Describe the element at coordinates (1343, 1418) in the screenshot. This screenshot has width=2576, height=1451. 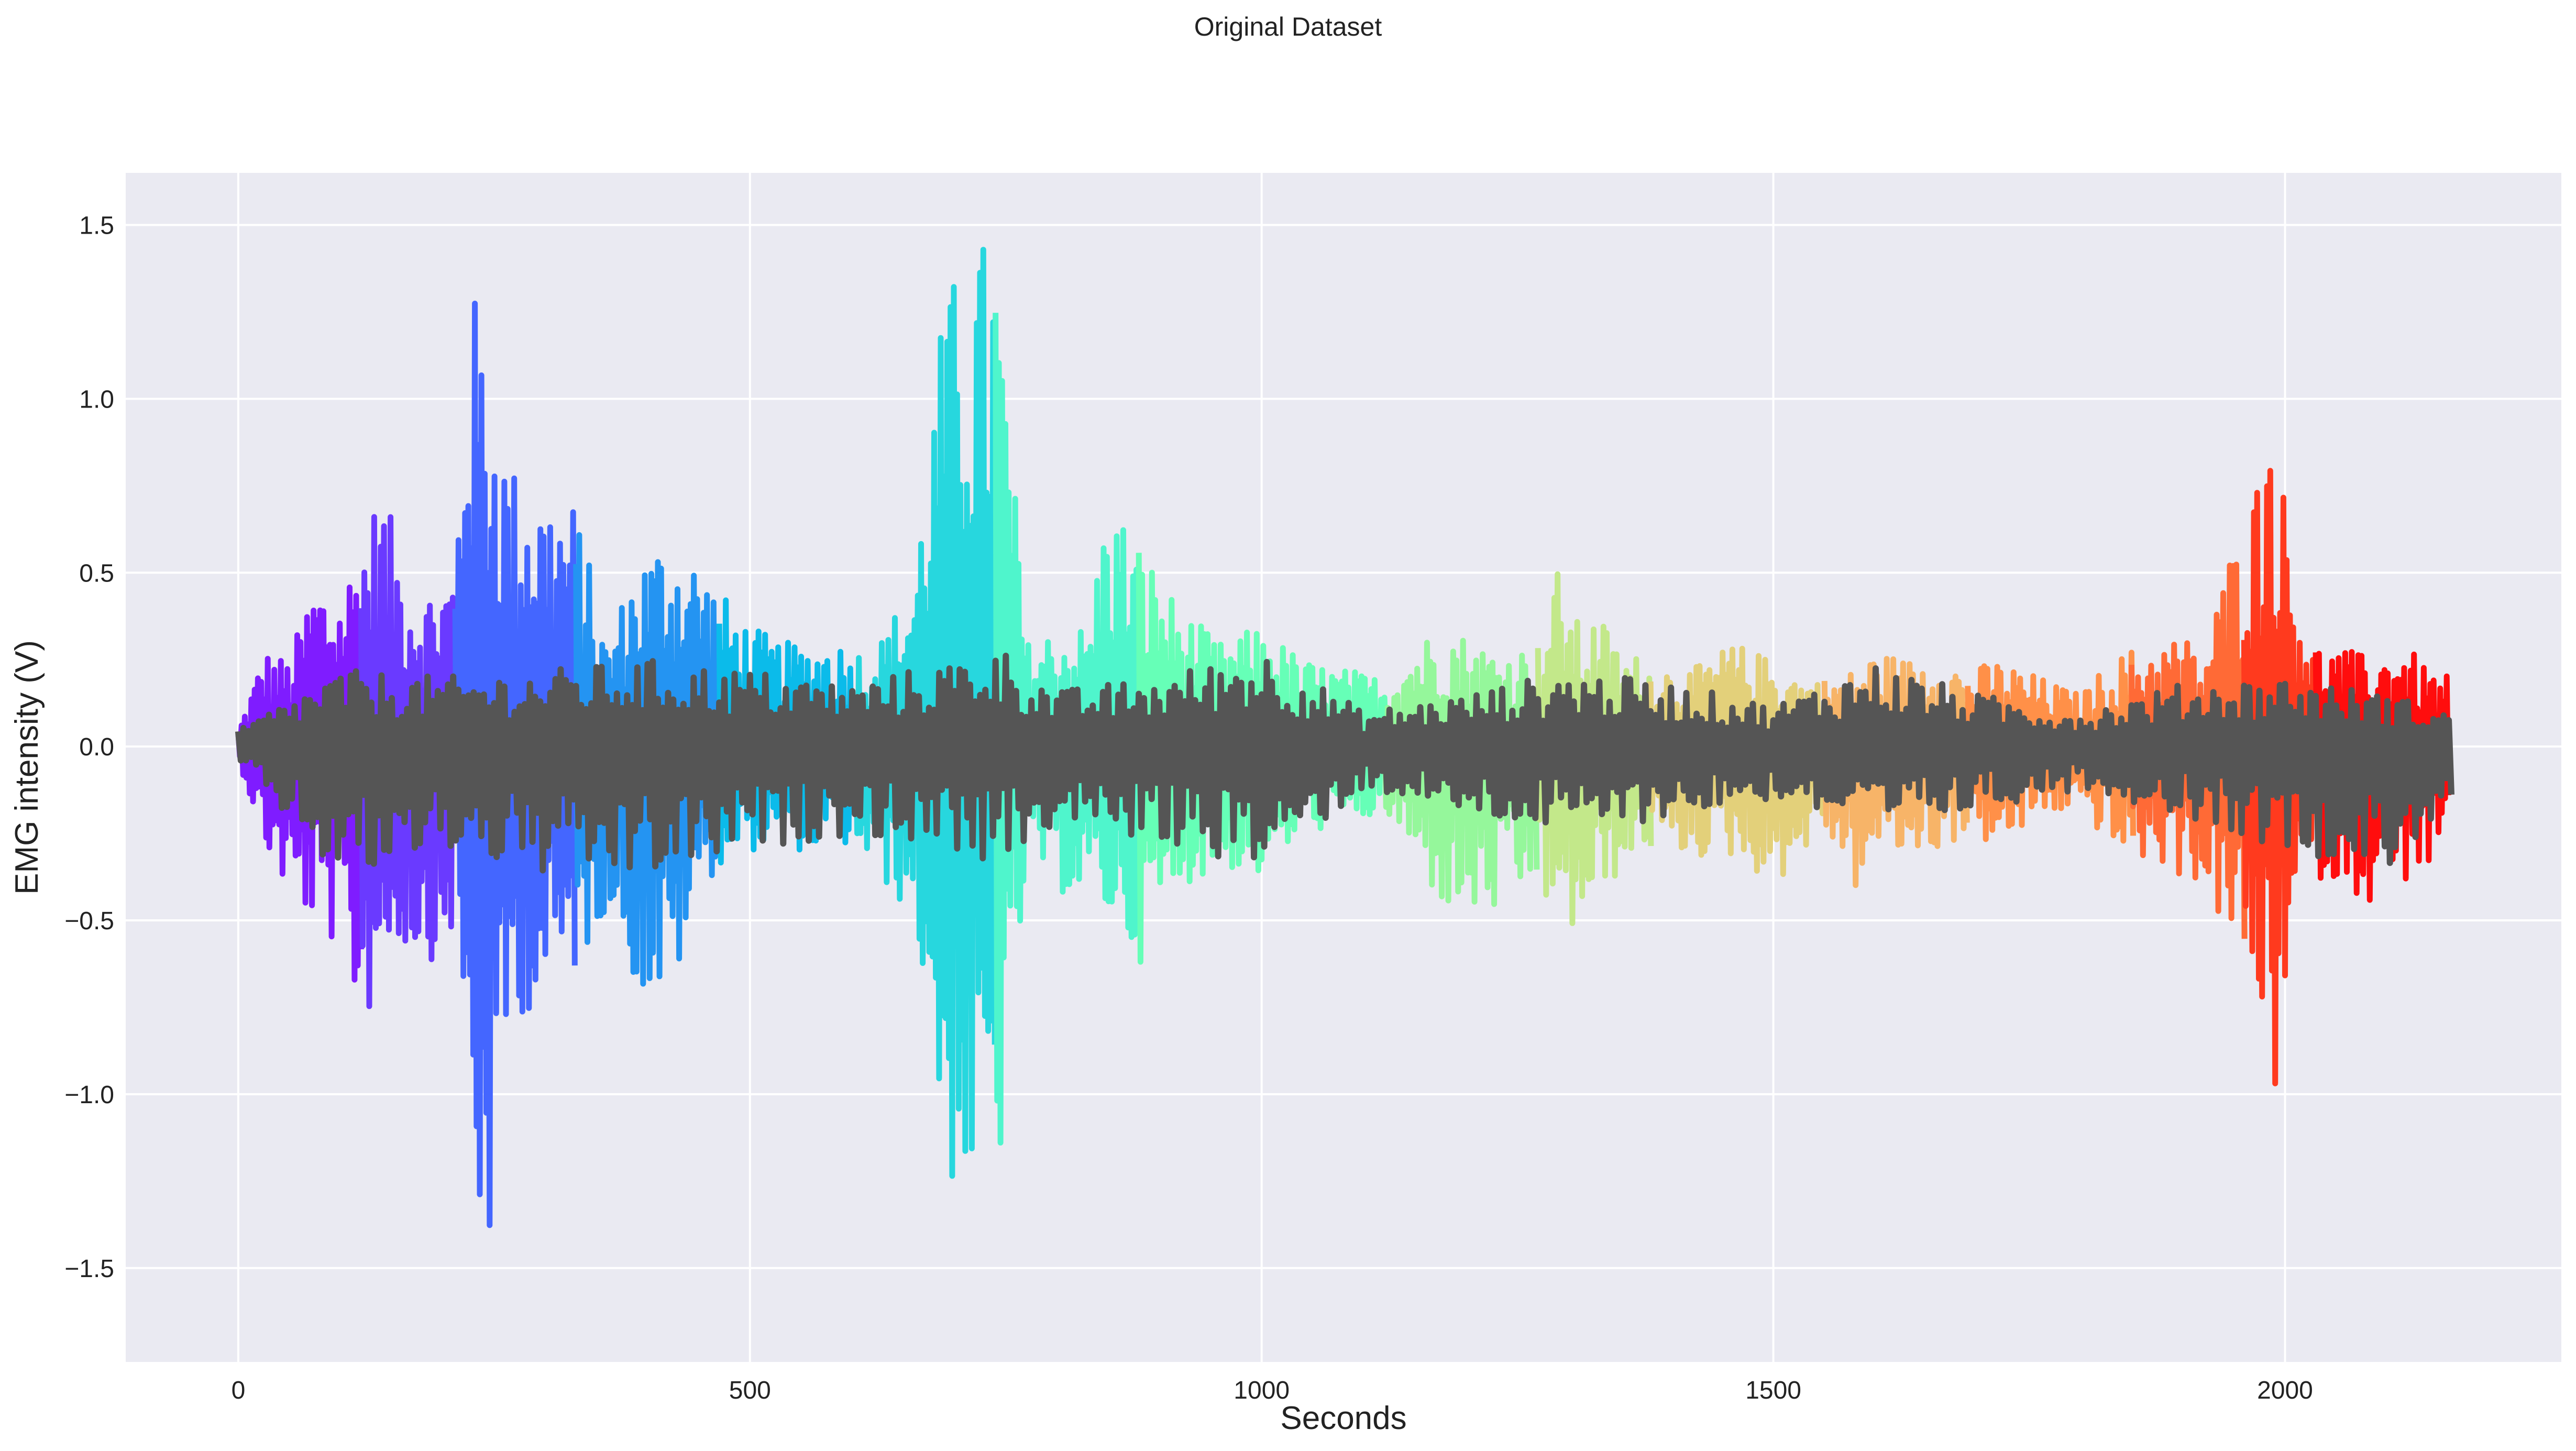
I see `x-axis-label: Seconds` at that location.